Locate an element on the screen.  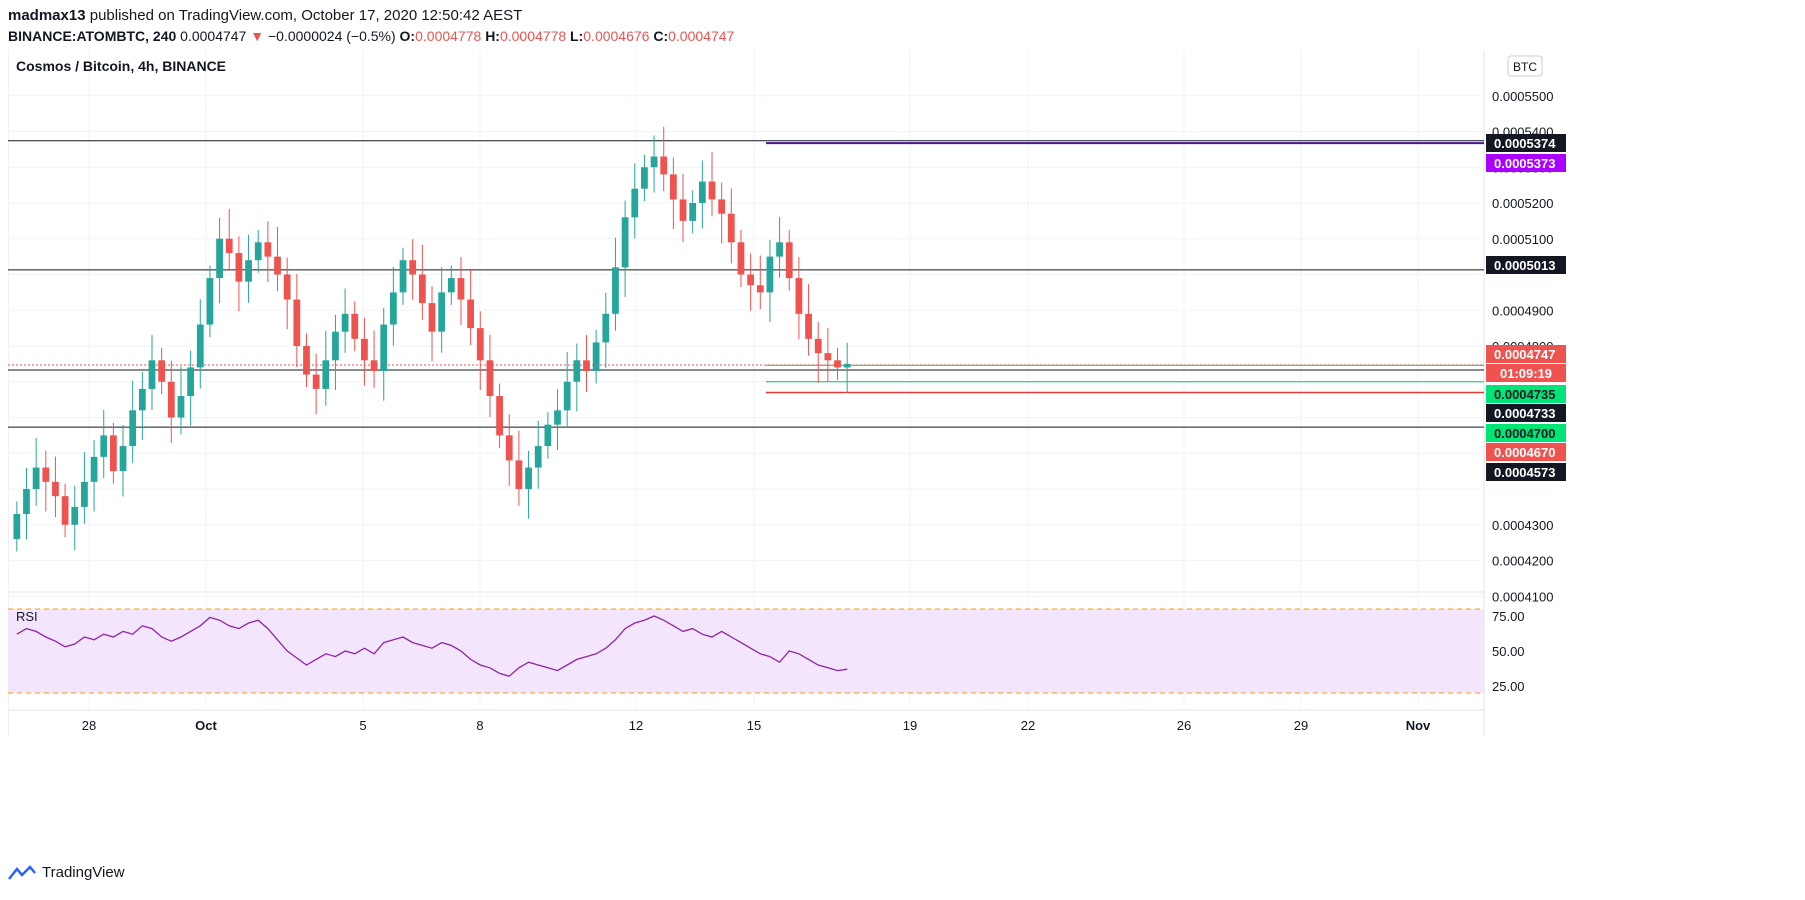
time-tick-label: 12 is located at coordinates (636, 725).